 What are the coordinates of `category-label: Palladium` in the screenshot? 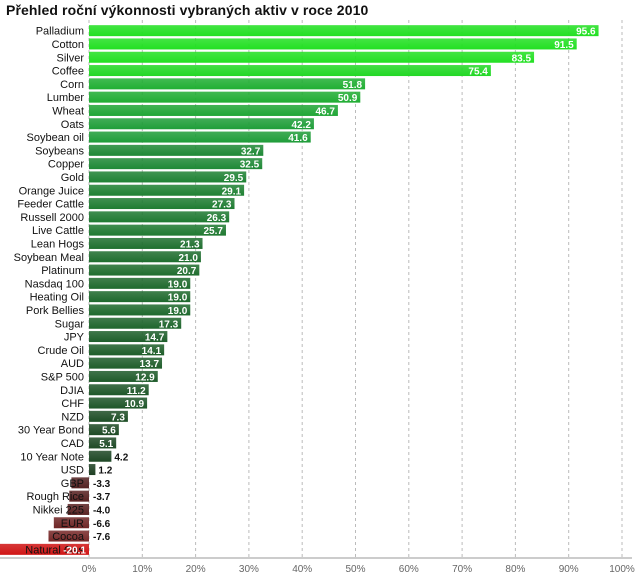 It's located at (60, 32).